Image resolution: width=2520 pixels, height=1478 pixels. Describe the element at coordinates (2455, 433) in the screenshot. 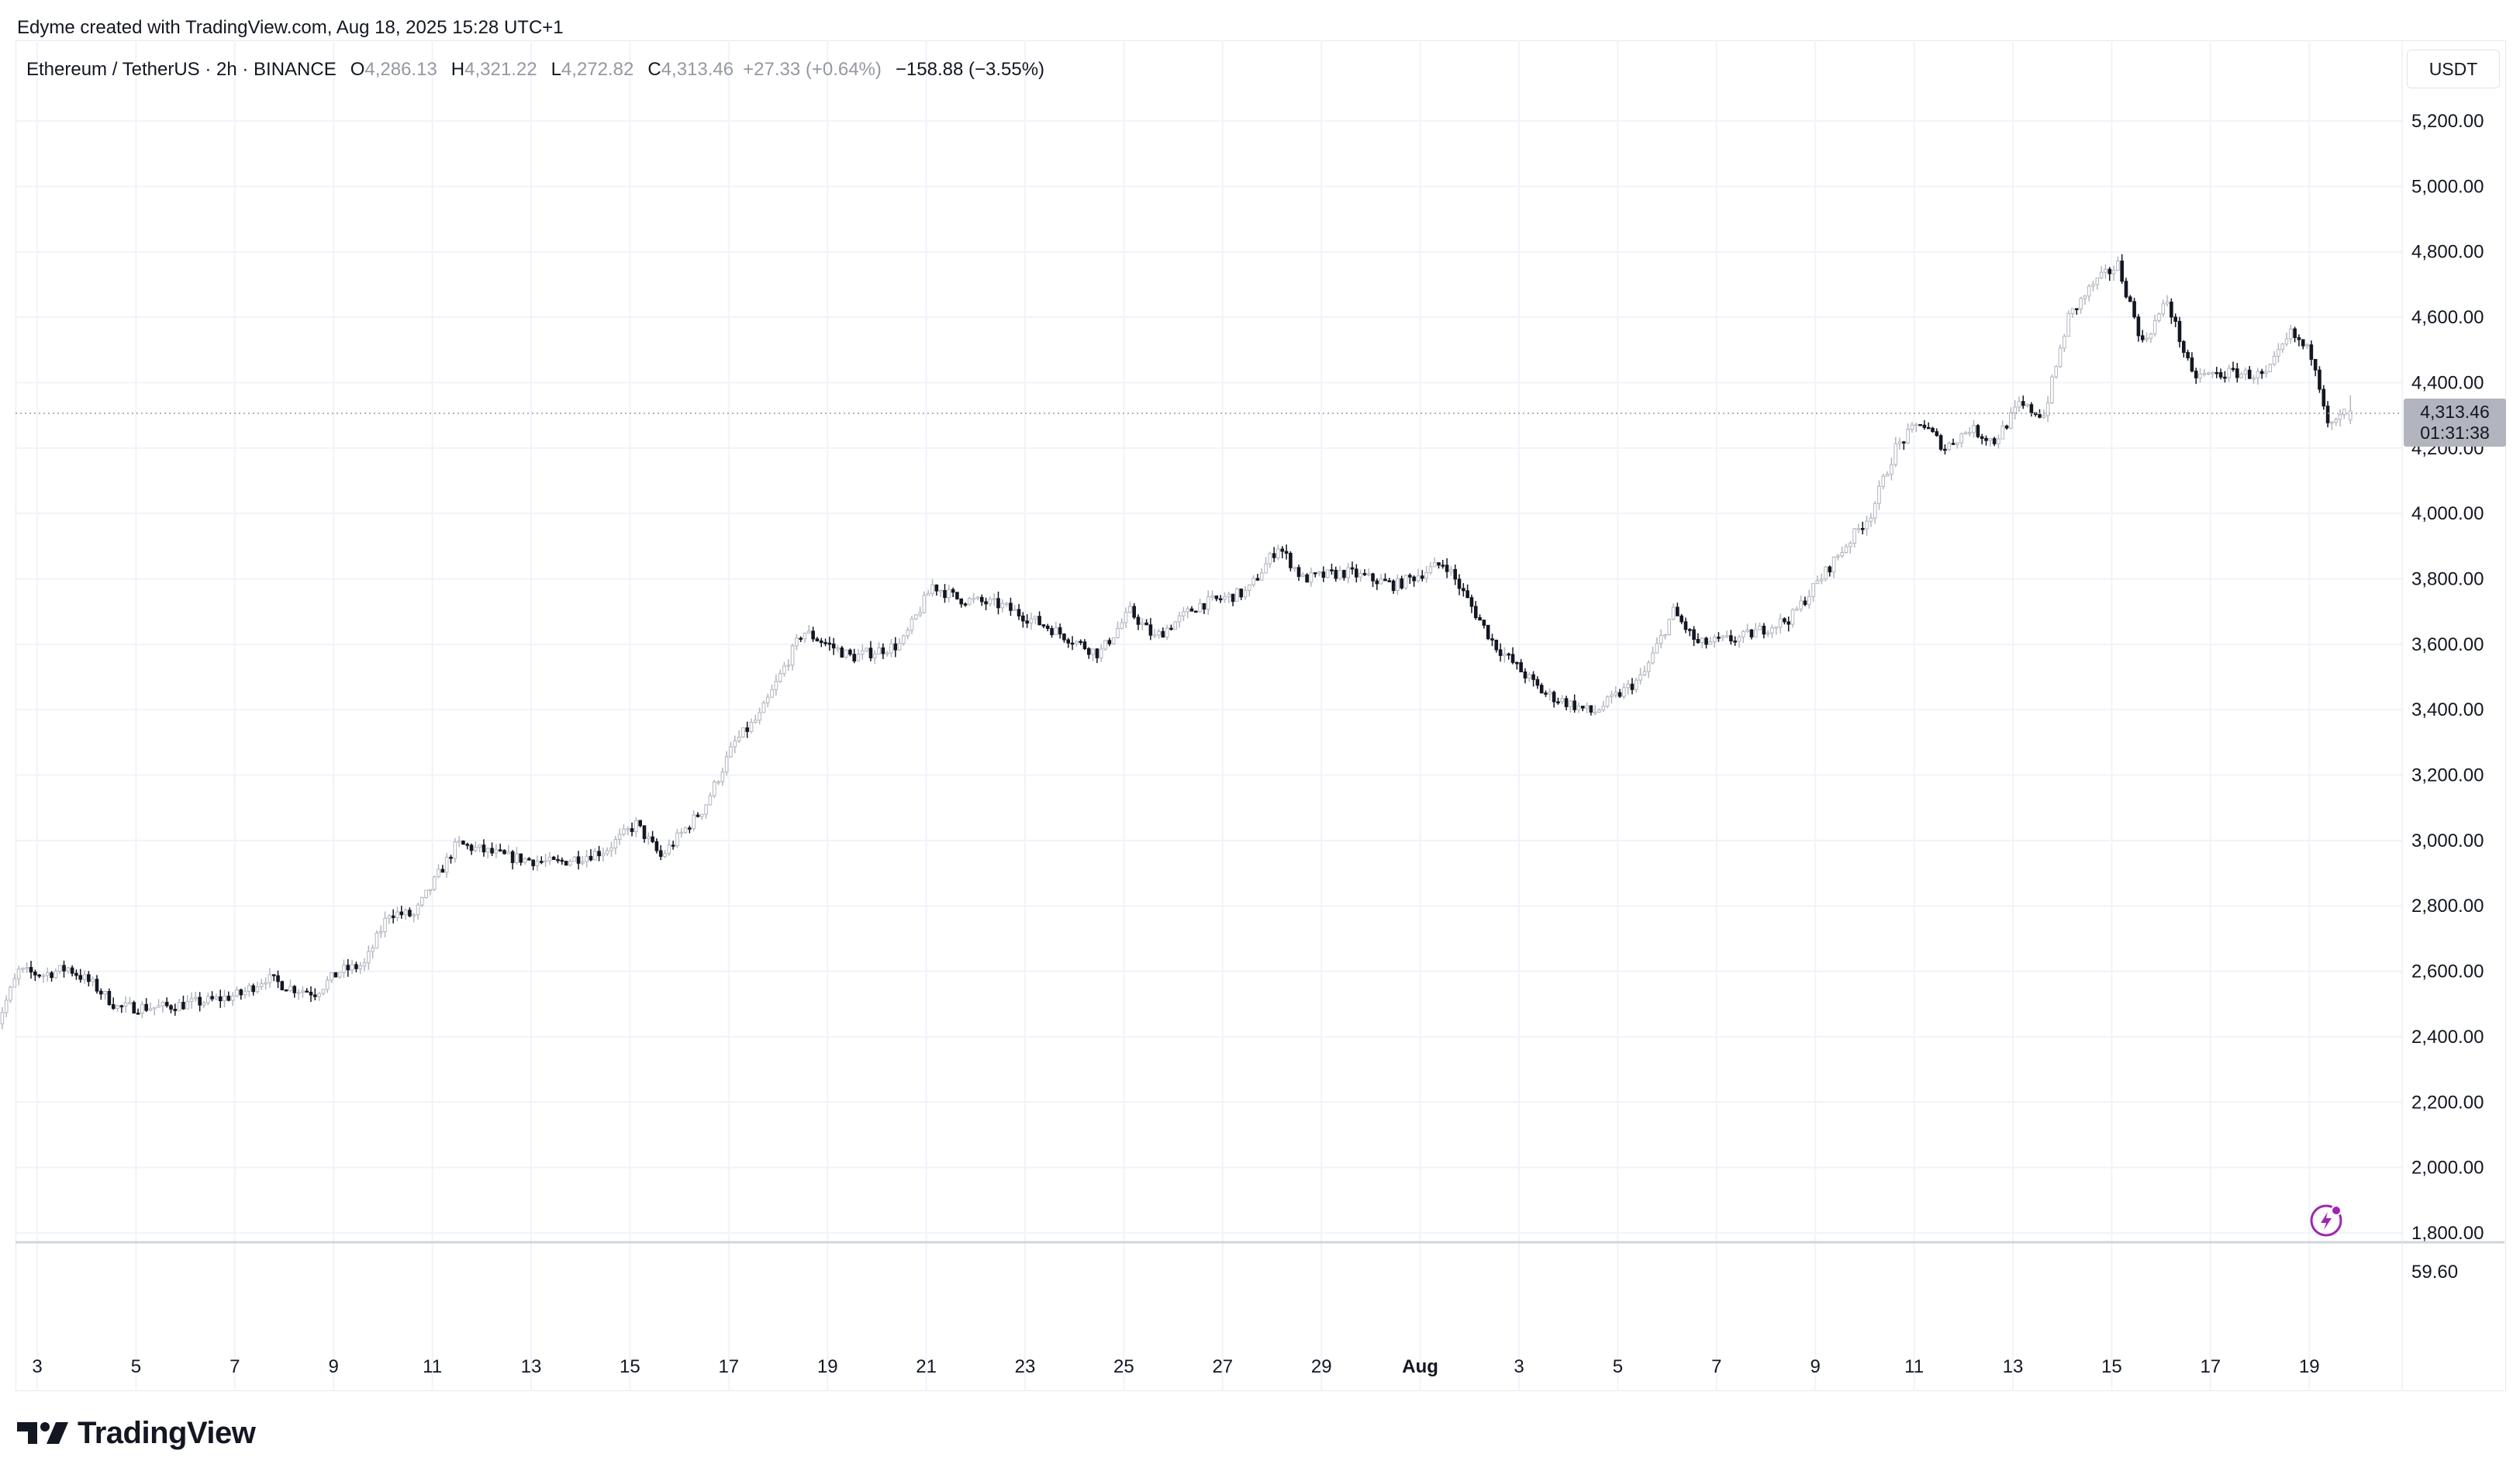

I see `price-tag-countdown: 01:31:38` at that location.